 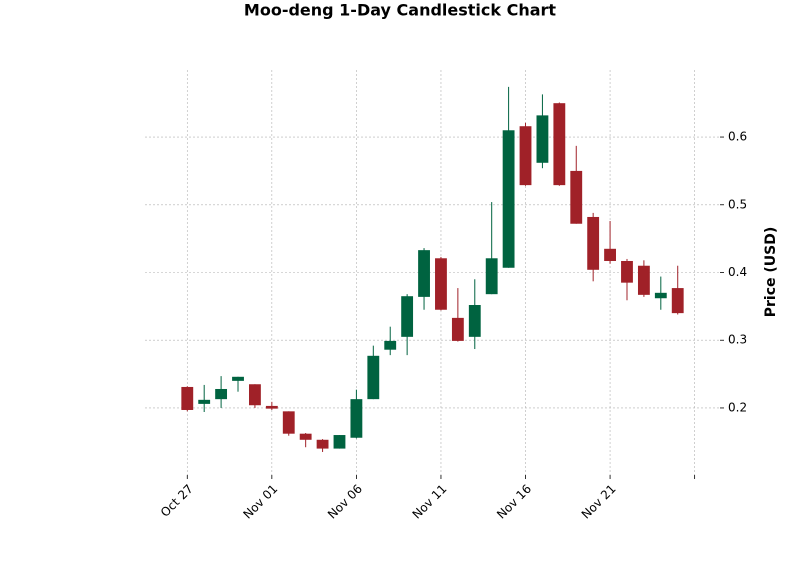 What do you see at coordinates (430, 502) in the screenshot?
I see `x-tick-label: Nov 11` at bounding box center [430, 502].